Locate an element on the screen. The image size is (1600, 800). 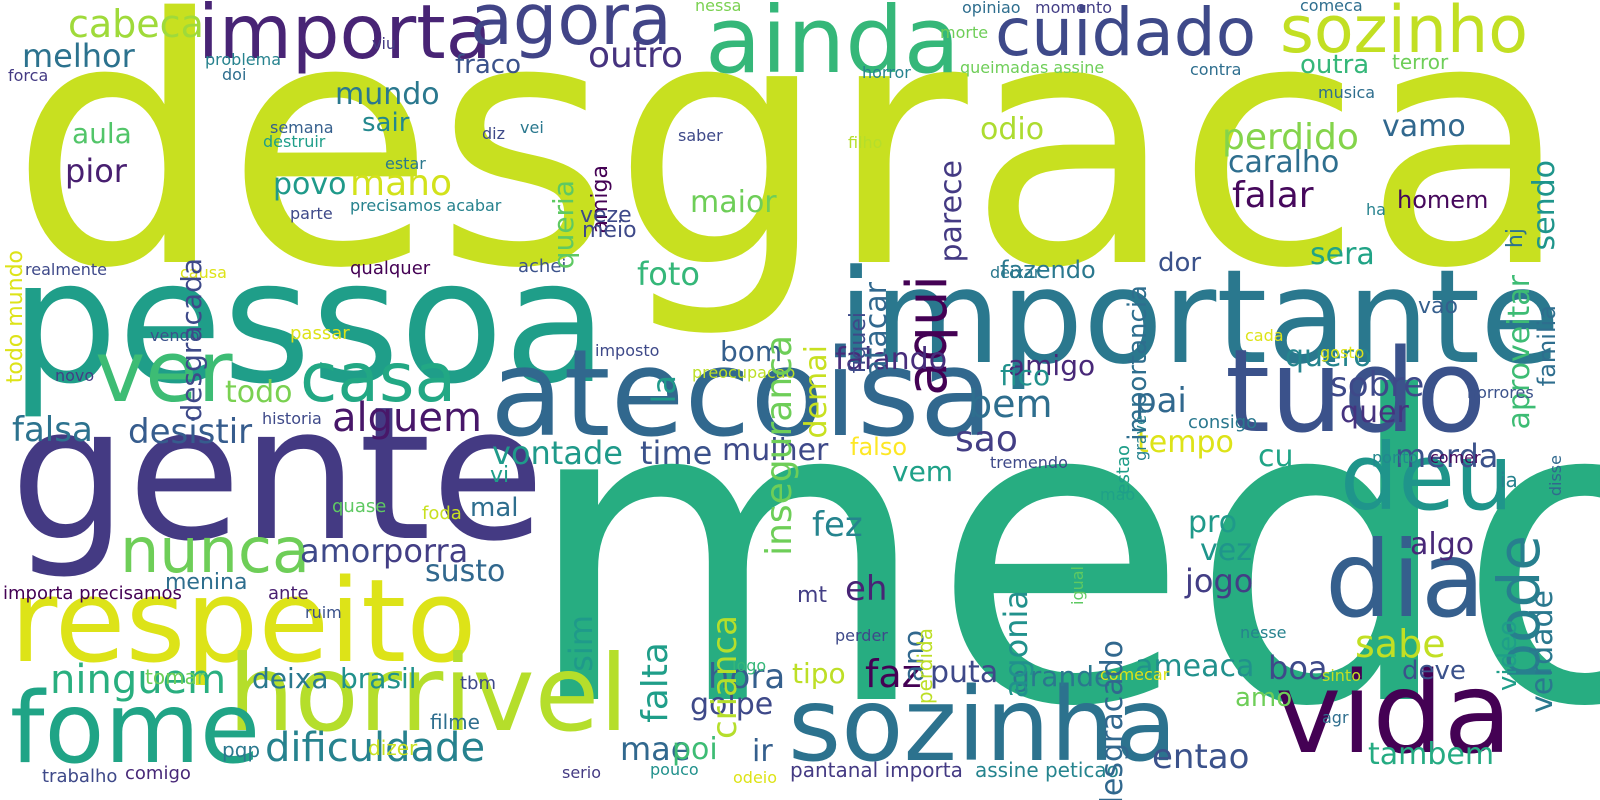
word-mundo: mundo is located at coordinates (387, 94).